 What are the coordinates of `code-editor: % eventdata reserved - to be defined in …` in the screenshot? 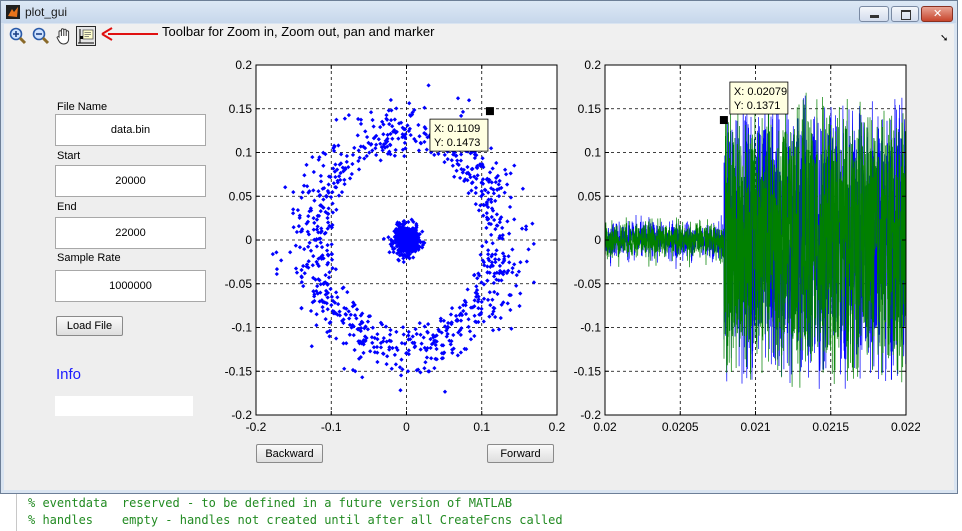 It's located at (481, 512).